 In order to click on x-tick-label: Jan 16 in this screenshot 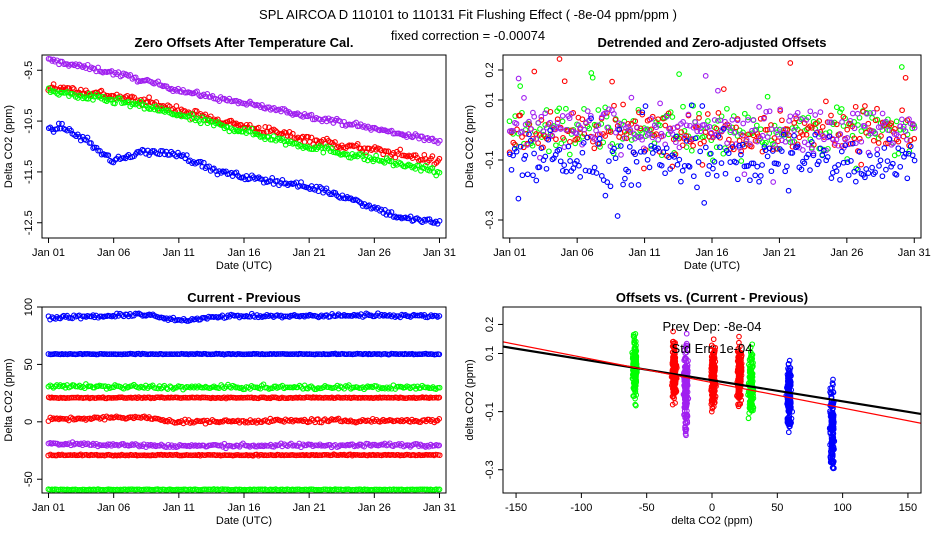, I will do `click(711, 253)`.